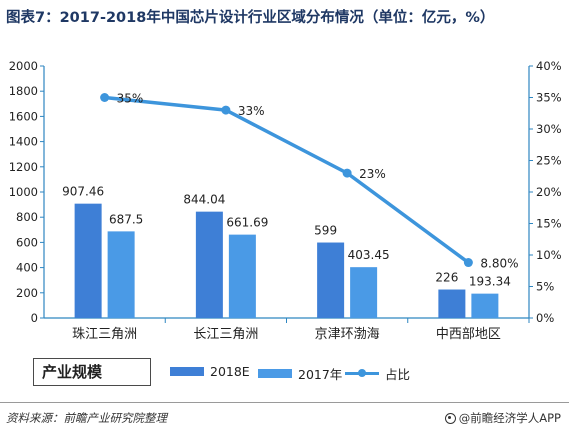 The width and height of the screenshot is (569, 436). Describe the element at coordinates (398, 374) in the screenshot. I see `legend-label-share: 占比` at that location.